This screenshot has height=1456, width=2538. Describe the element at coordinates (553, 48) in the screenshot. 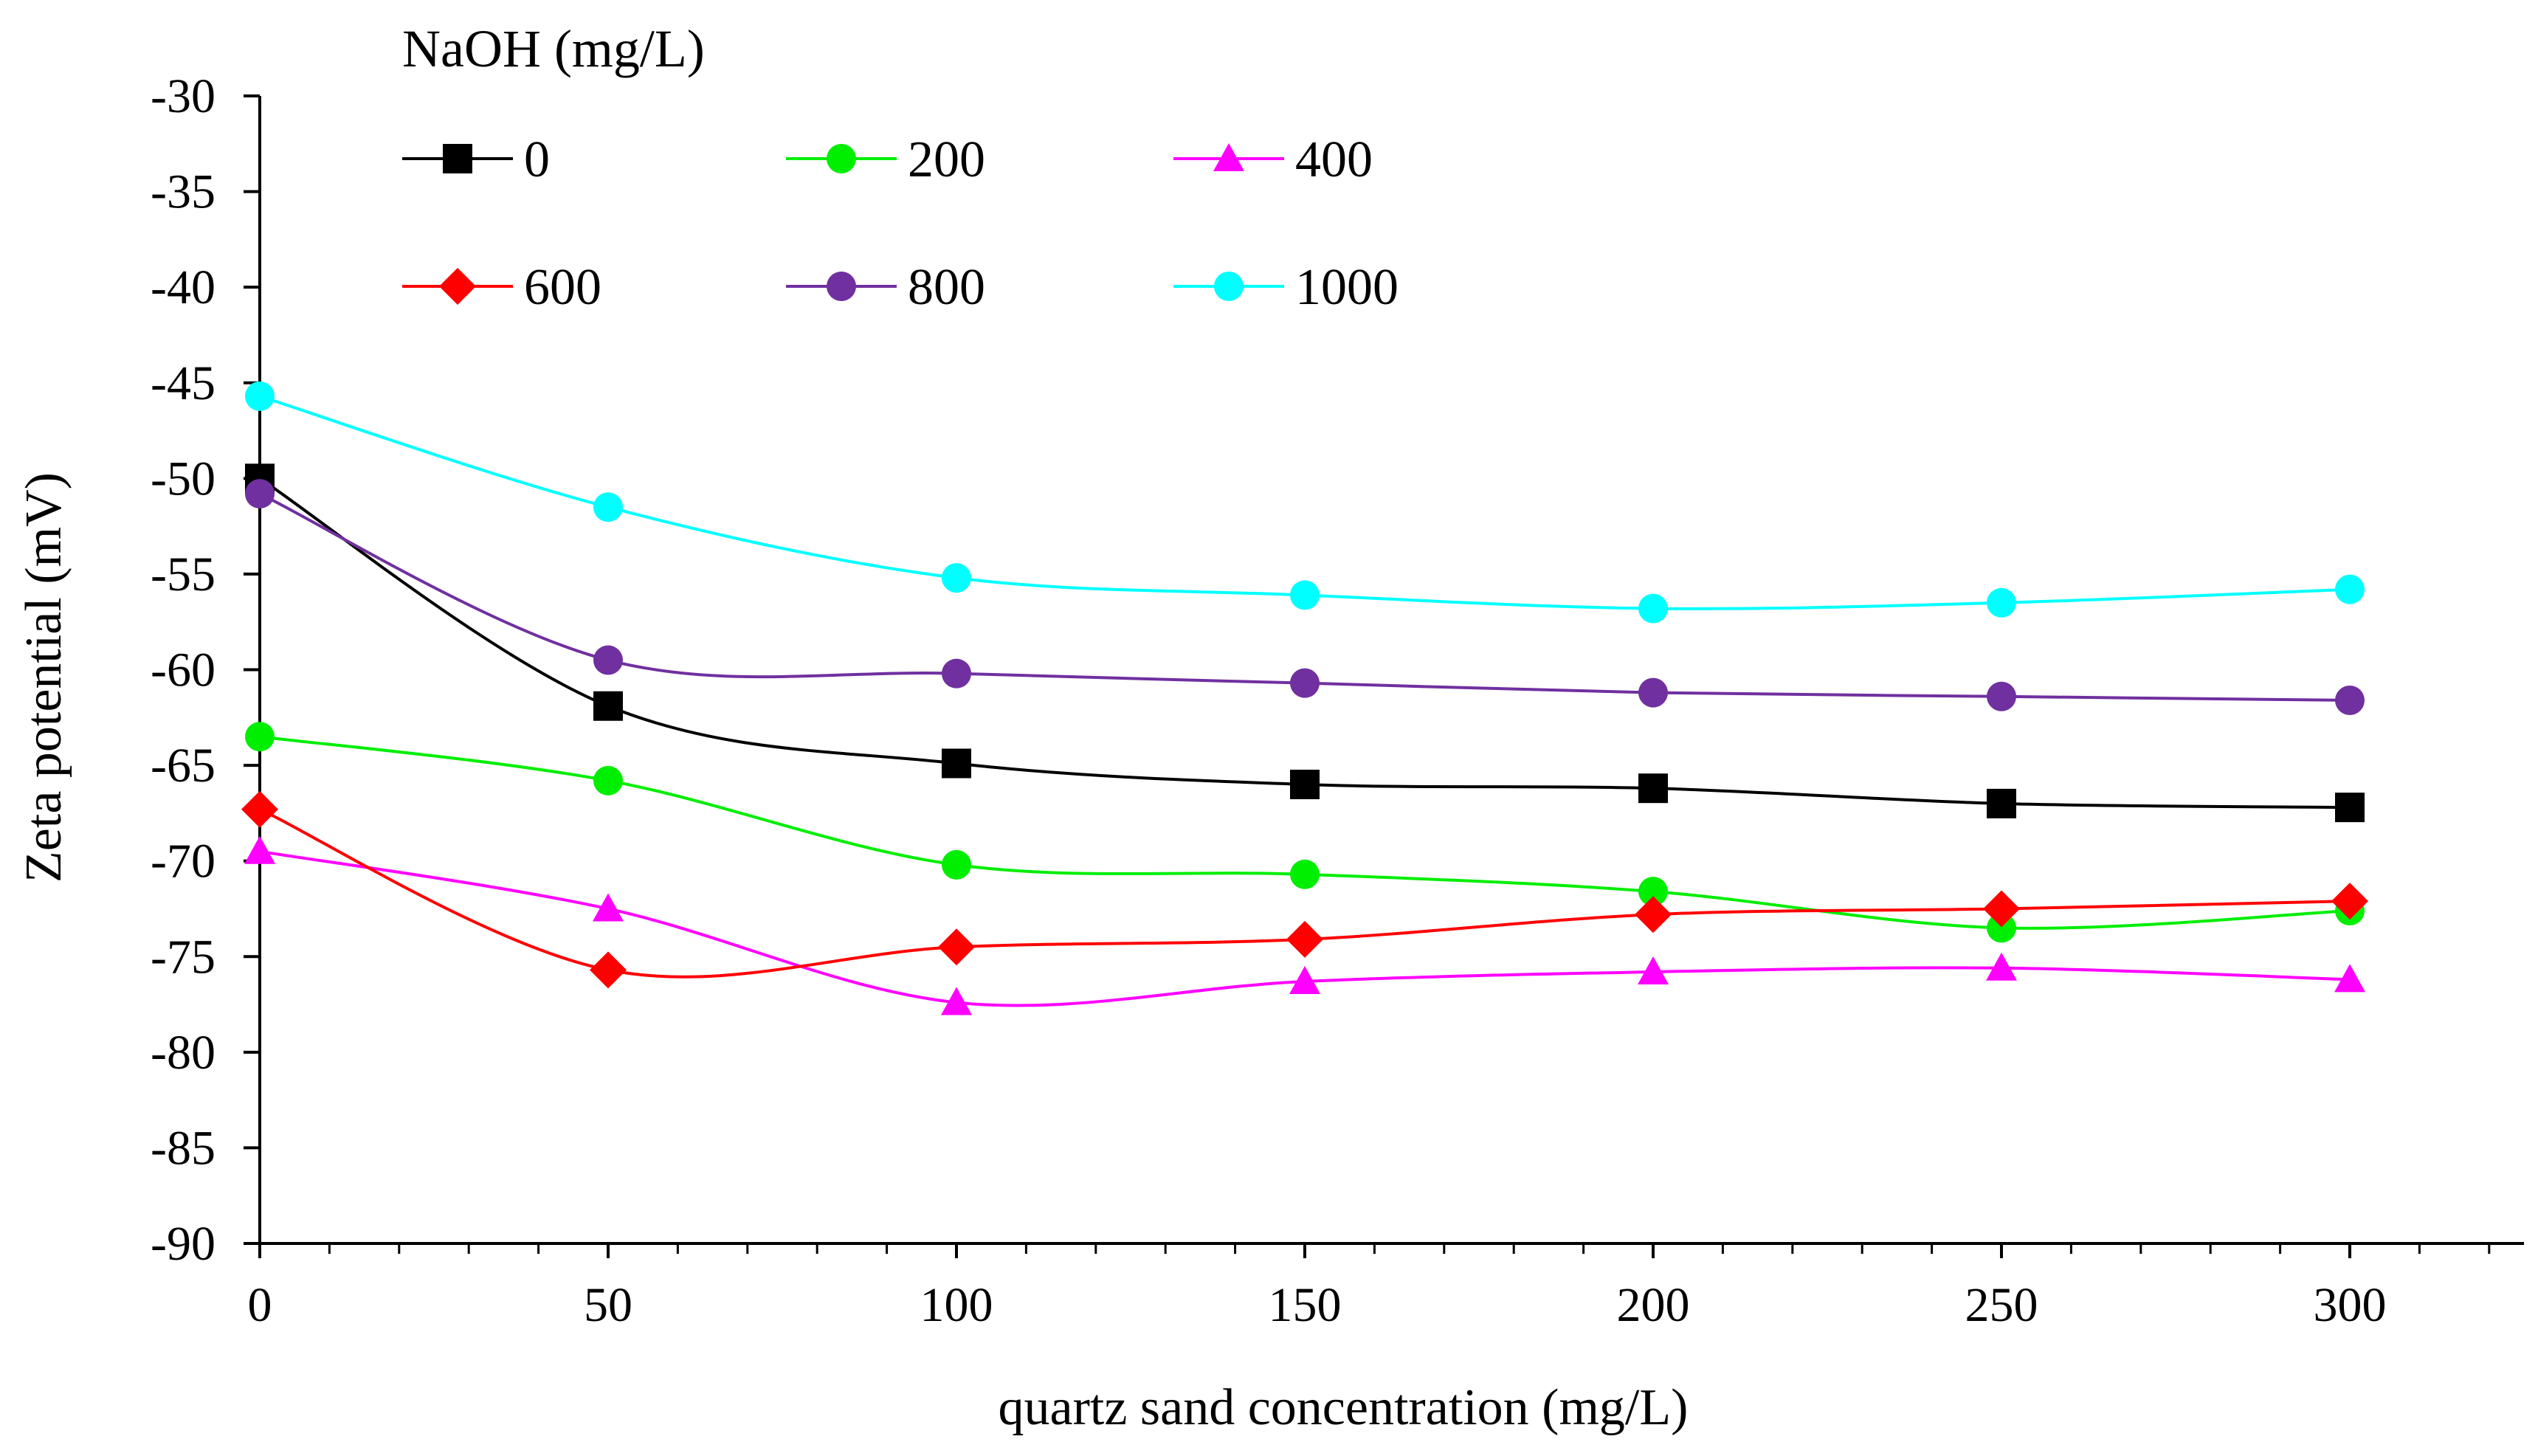

I see `legend-title: NaOH (mg/L)` at that location.